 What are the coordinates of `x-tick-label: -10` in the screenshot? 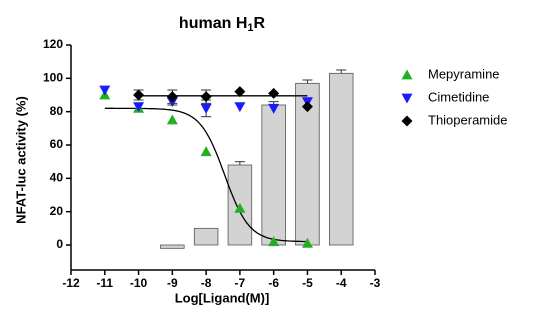 It's located at (139, 283).